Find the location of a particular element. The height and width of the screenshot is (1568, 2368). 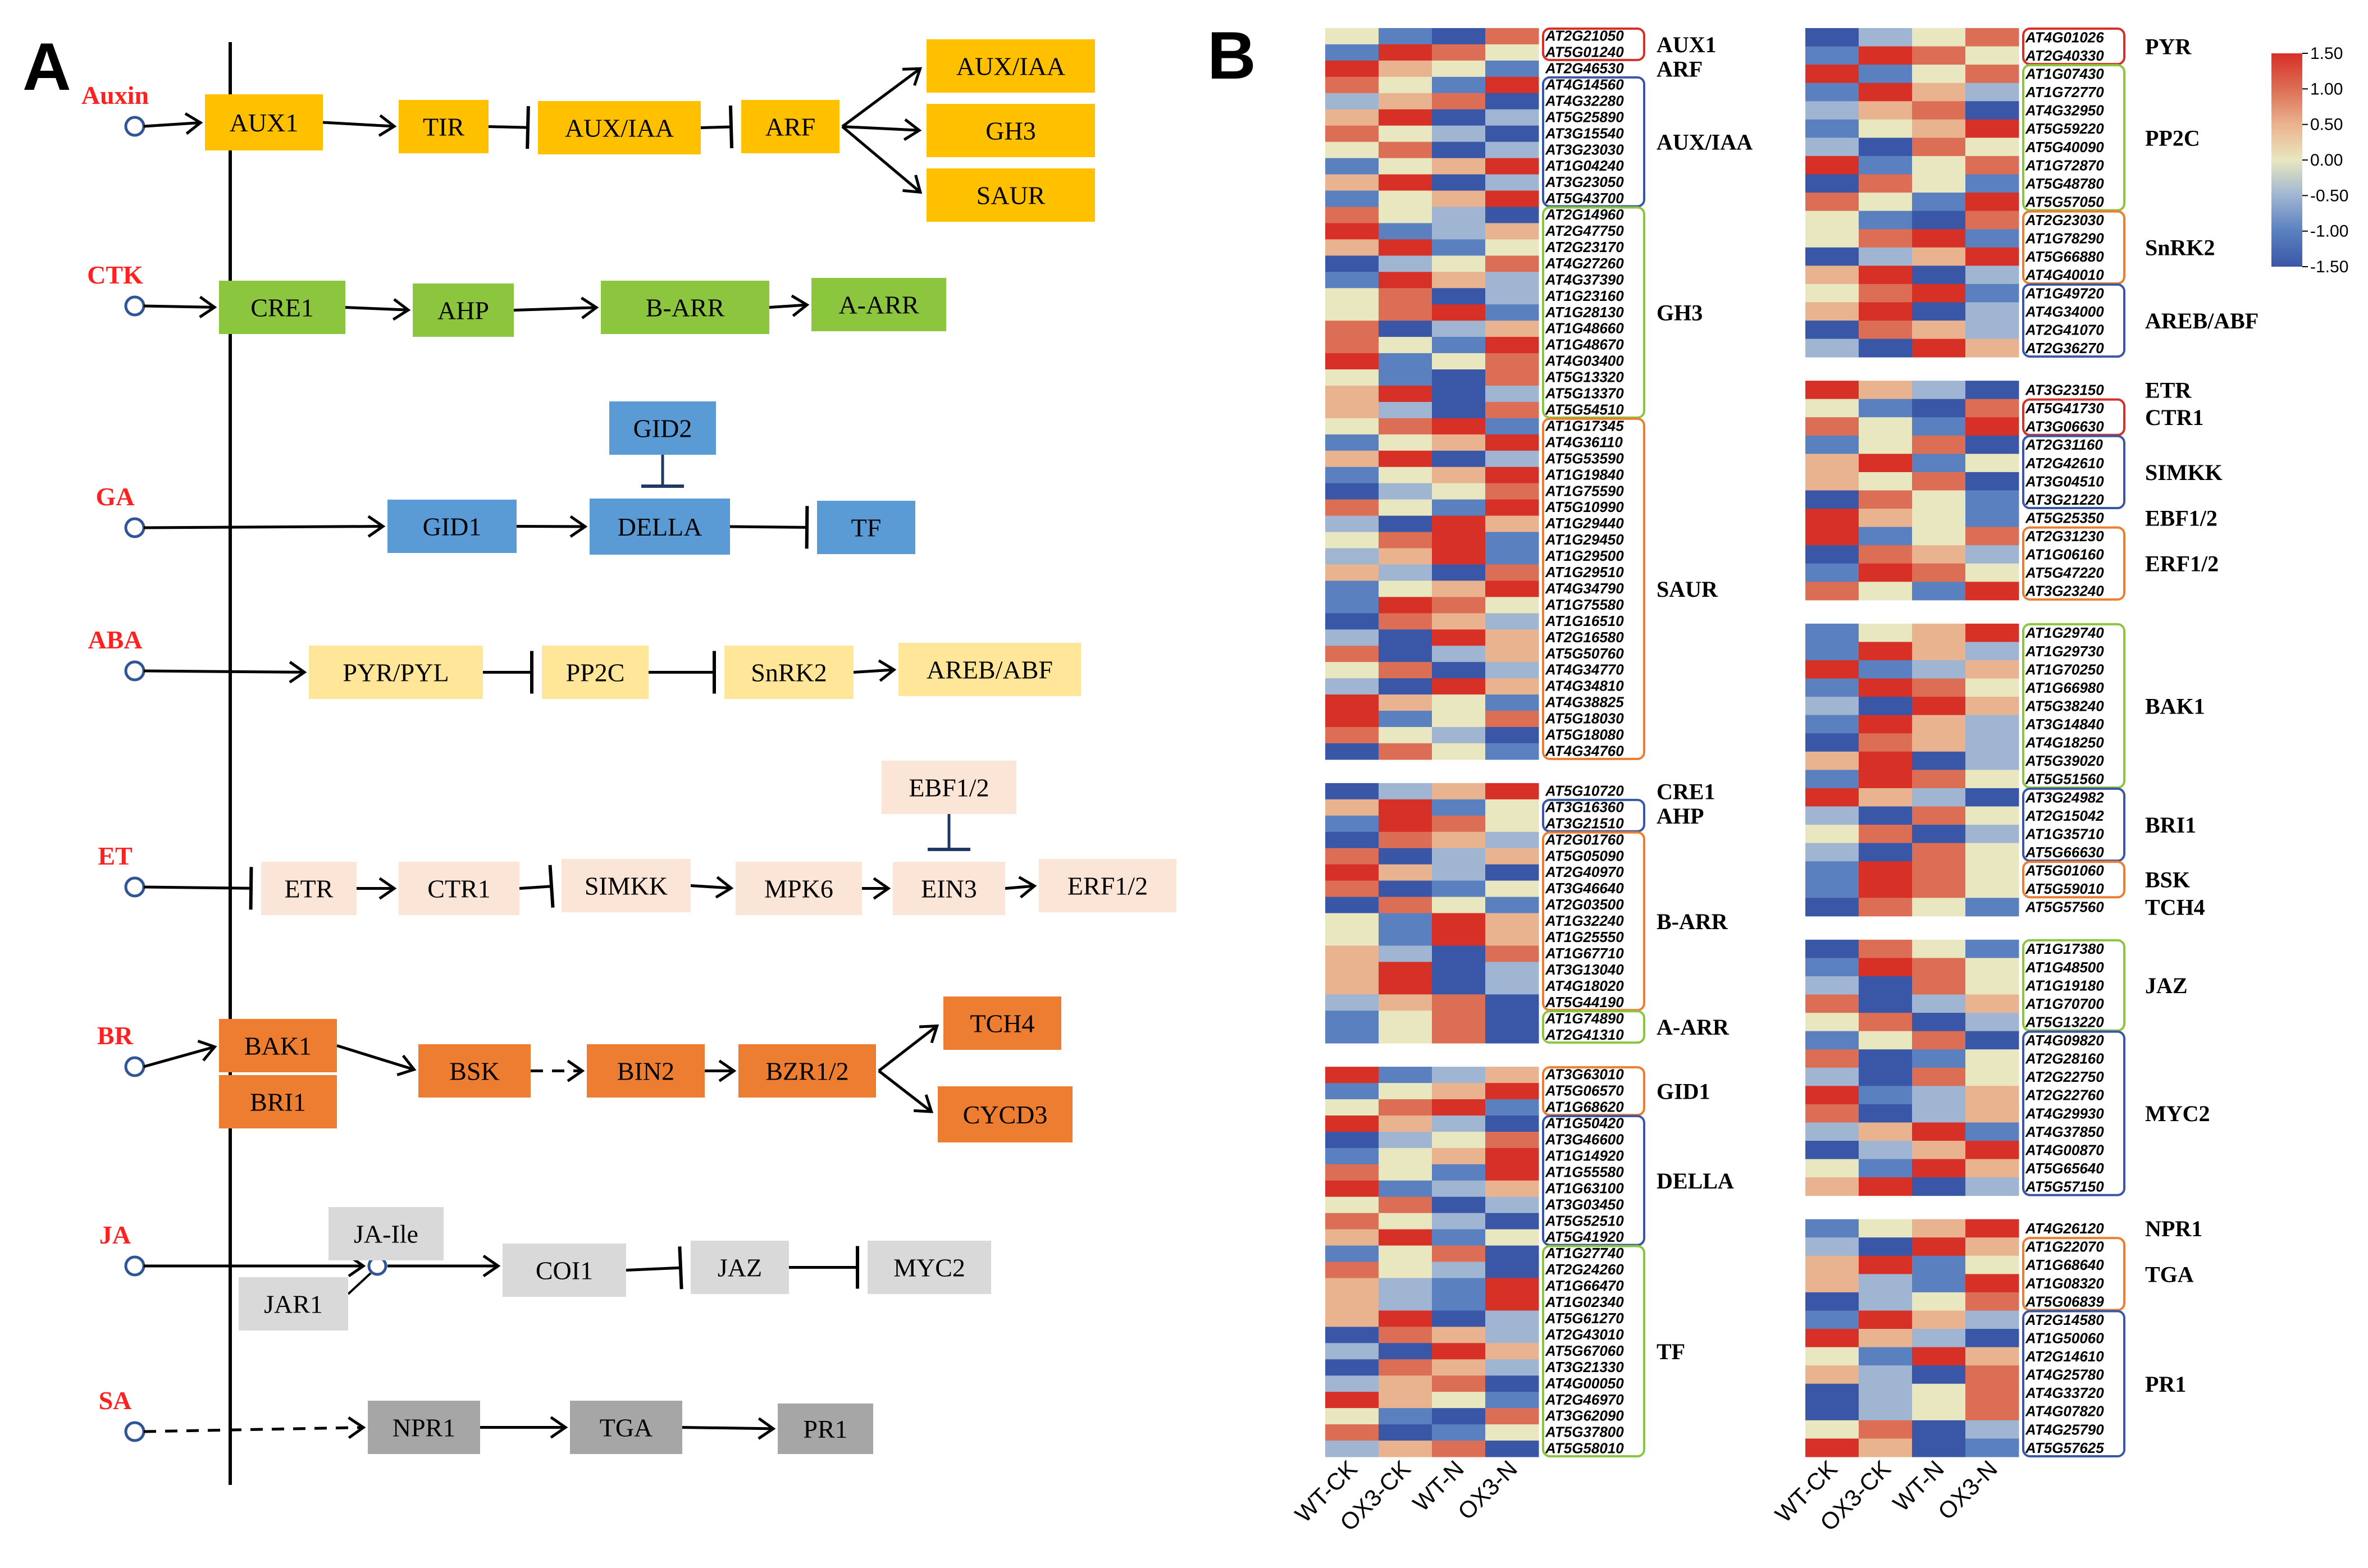

group-label-tf: TF is located at coordinates (1671, 1351).